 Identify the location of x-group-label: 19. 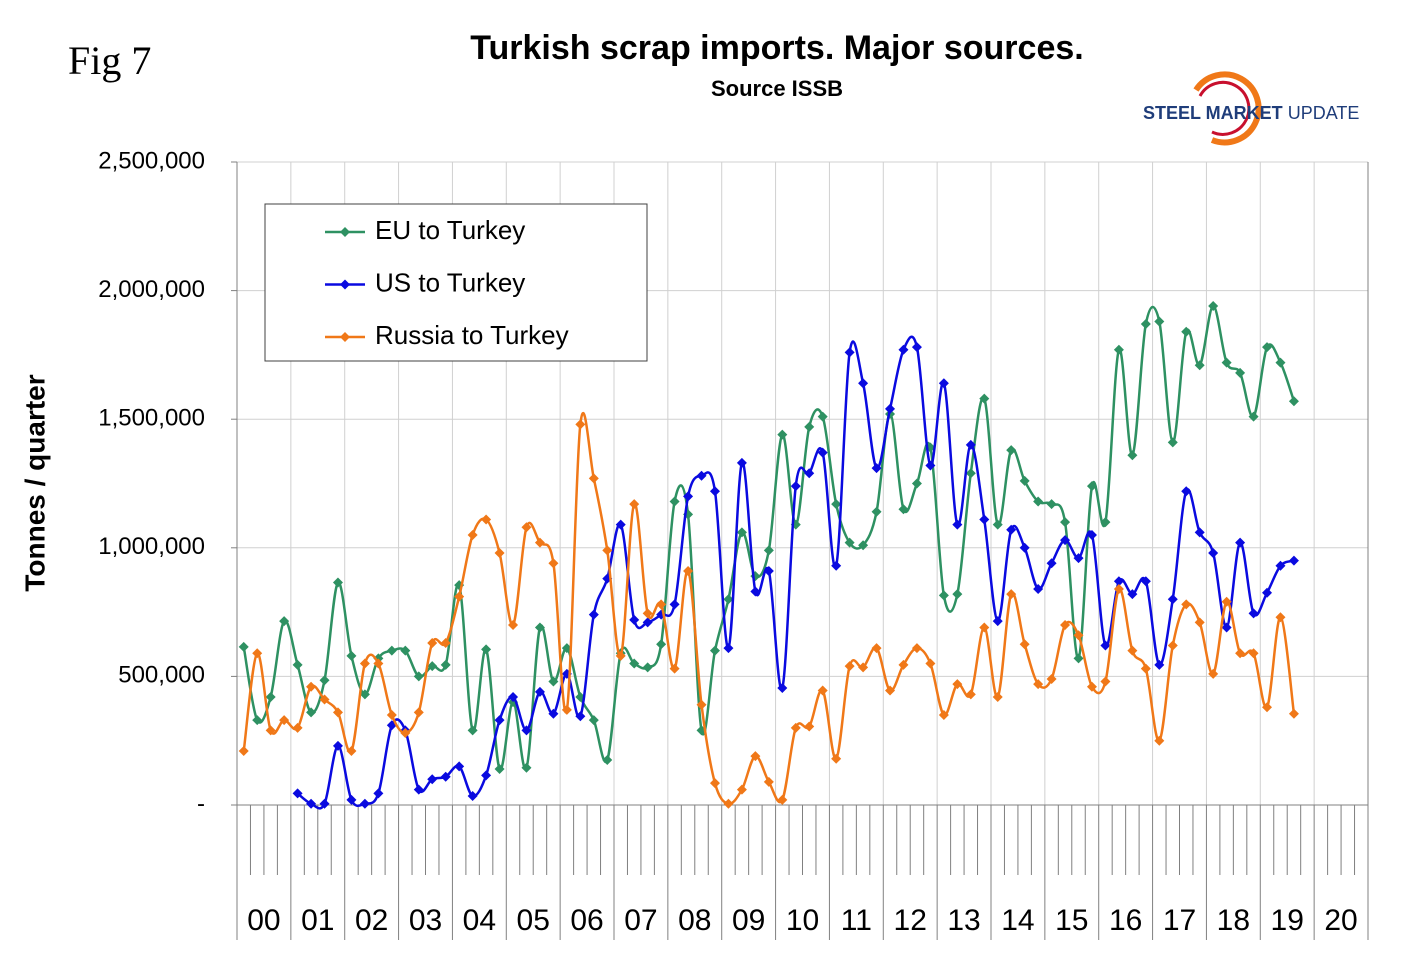
(1287, 920).